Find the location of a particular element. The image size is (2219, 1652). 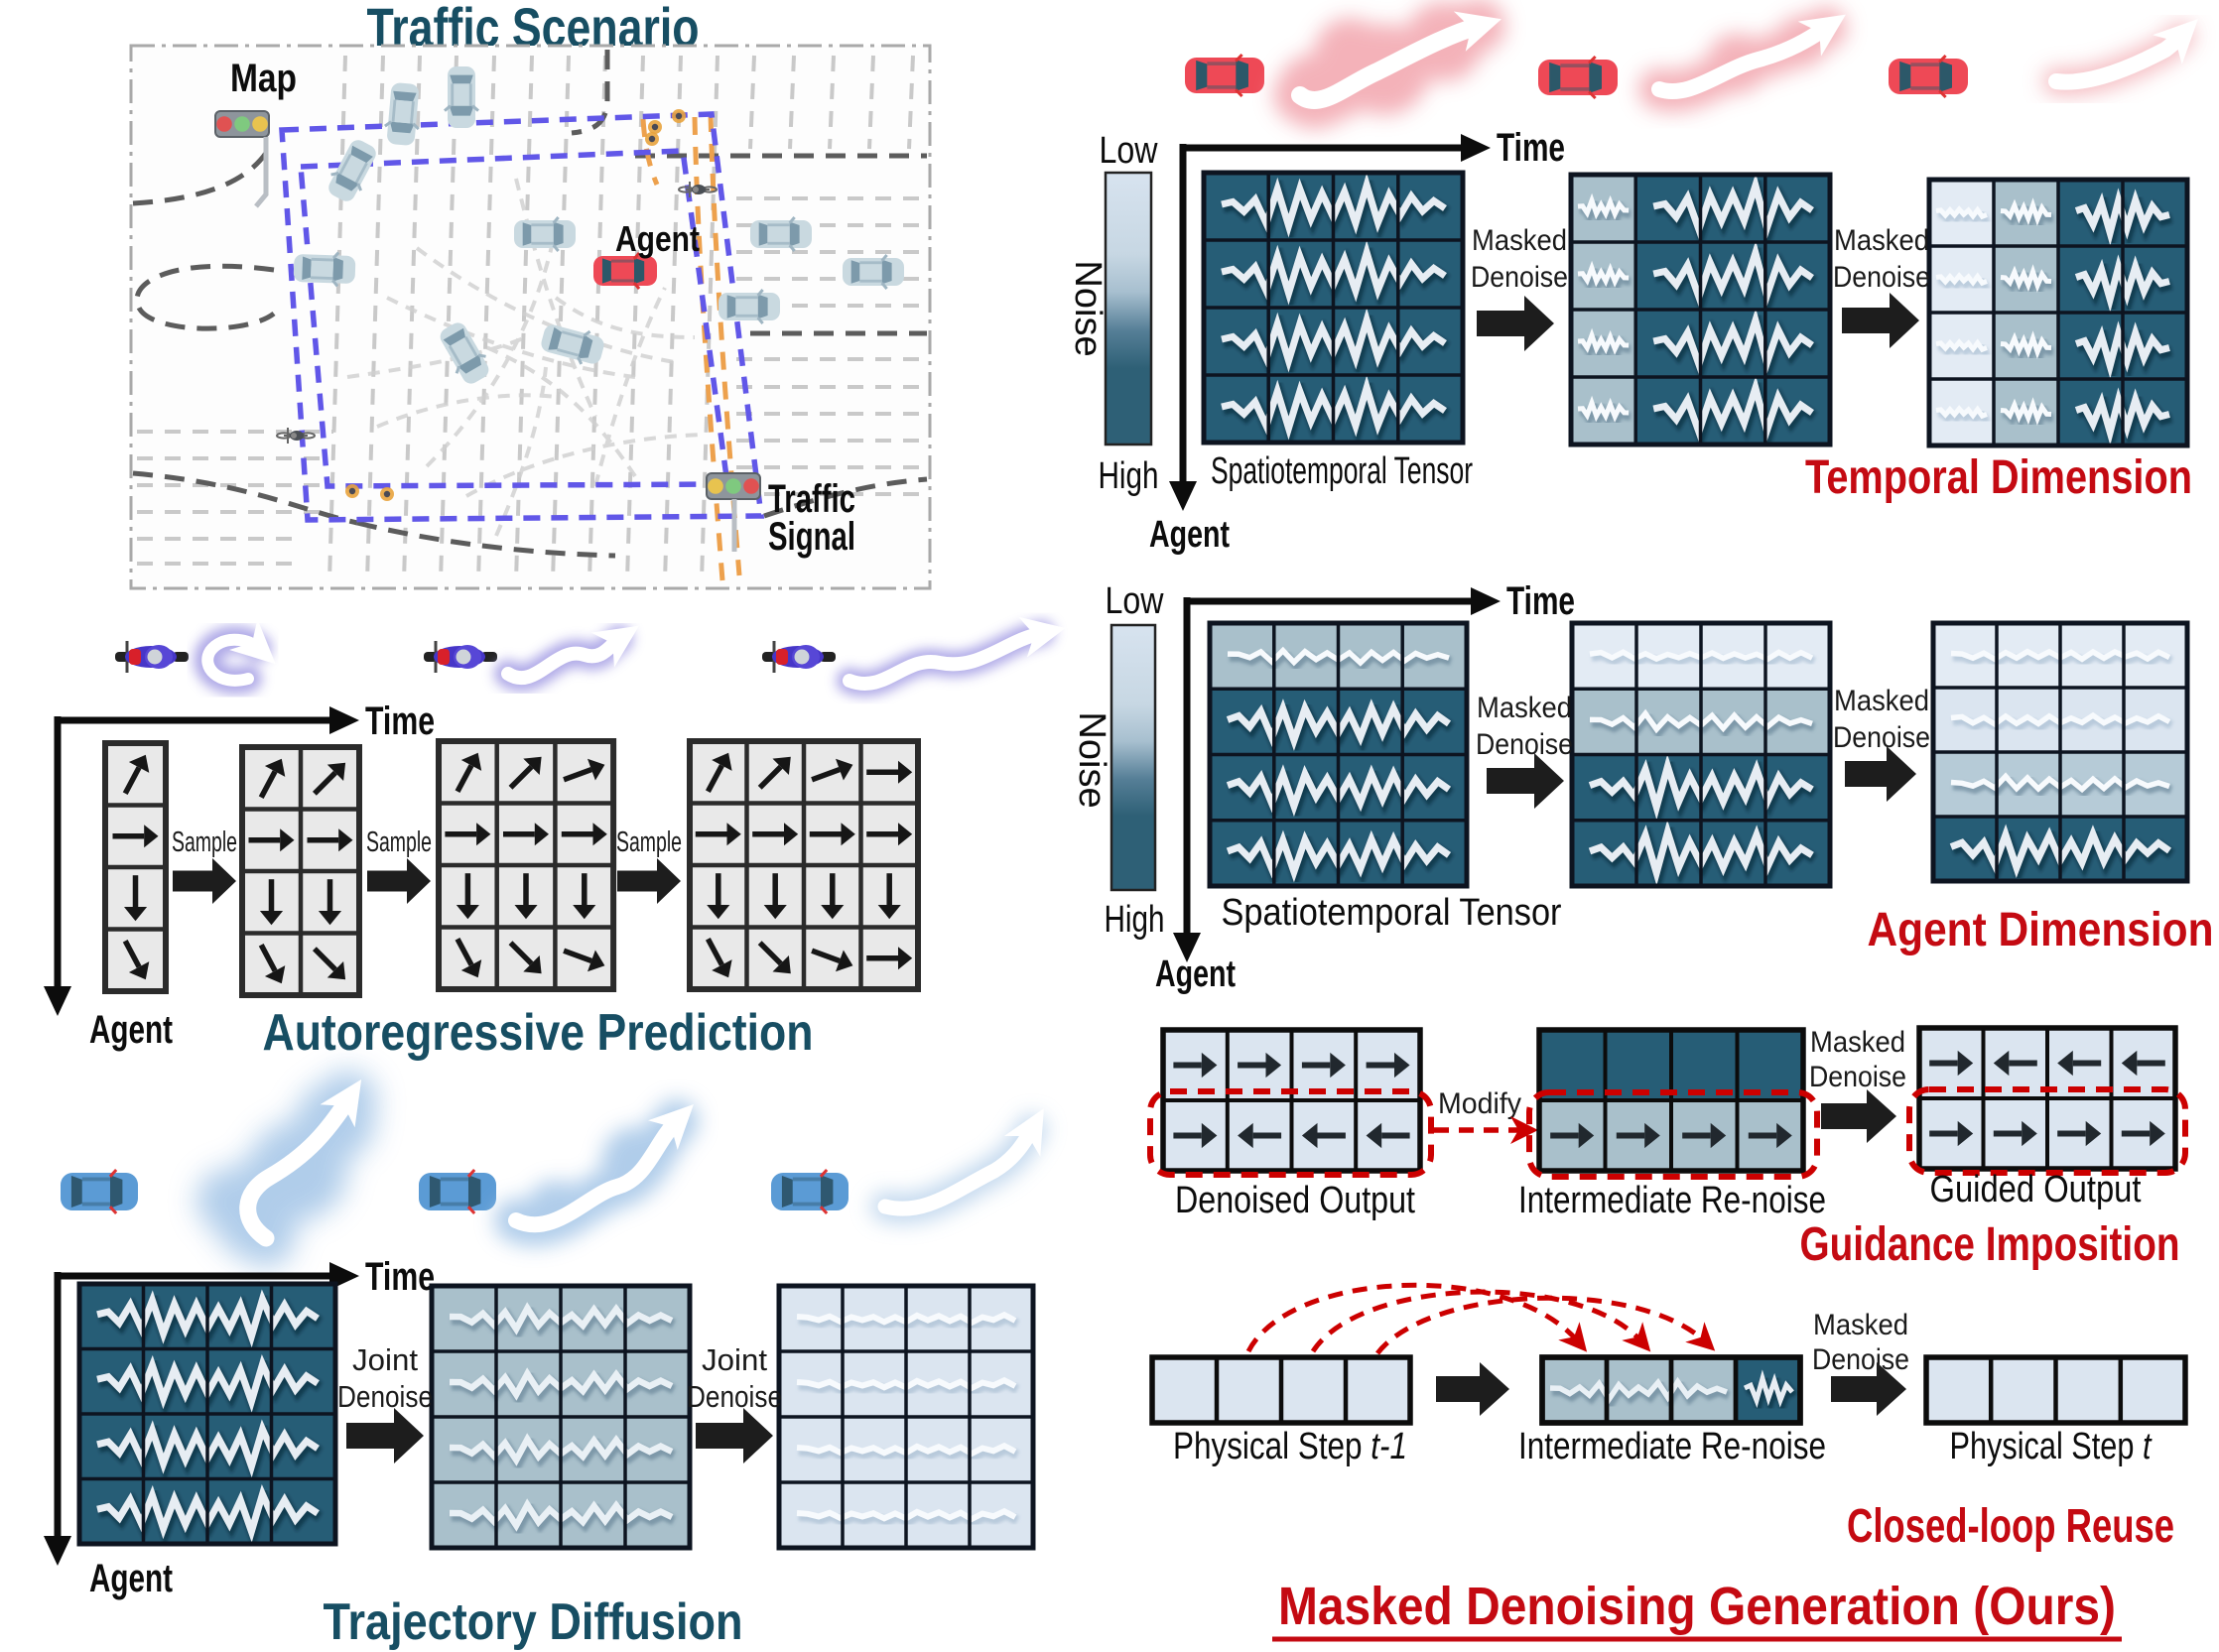

svg-text: Signal is located at coordinates (812, 537).